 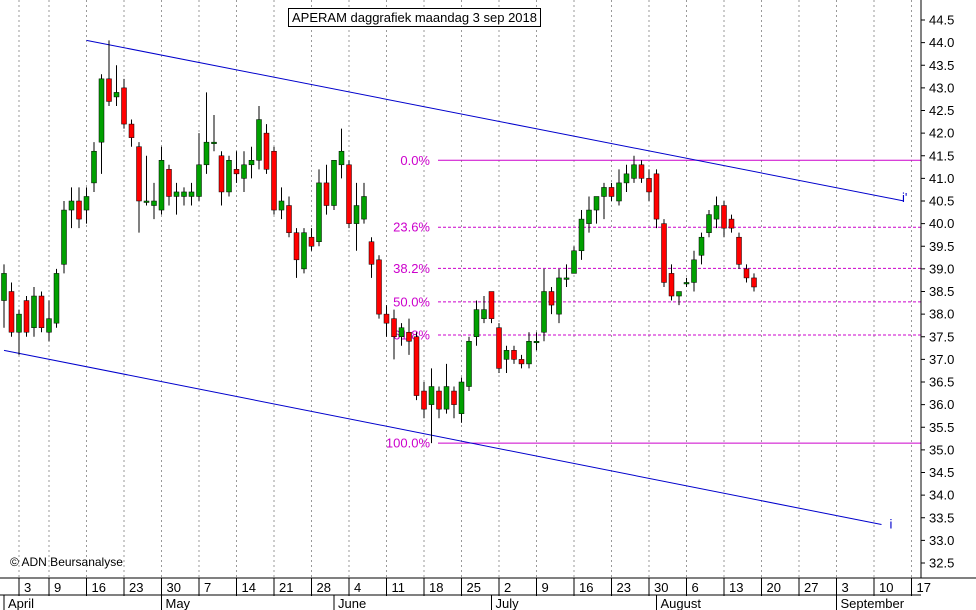 I want to click on y-tick-label: 39.0, so click(x=941, y=268).